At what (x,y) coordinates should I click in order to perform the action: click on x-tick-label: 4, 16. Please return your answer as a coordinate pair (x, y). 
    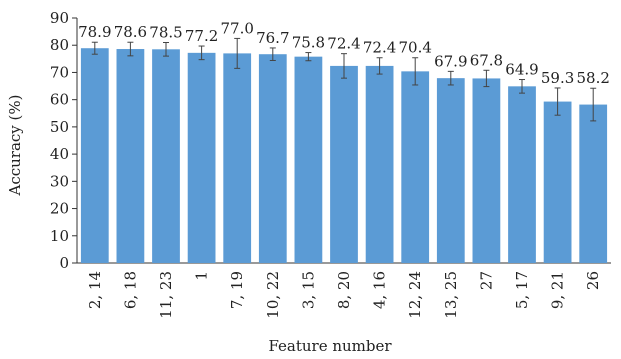
    Looking at the image, I should click on (380, 290).